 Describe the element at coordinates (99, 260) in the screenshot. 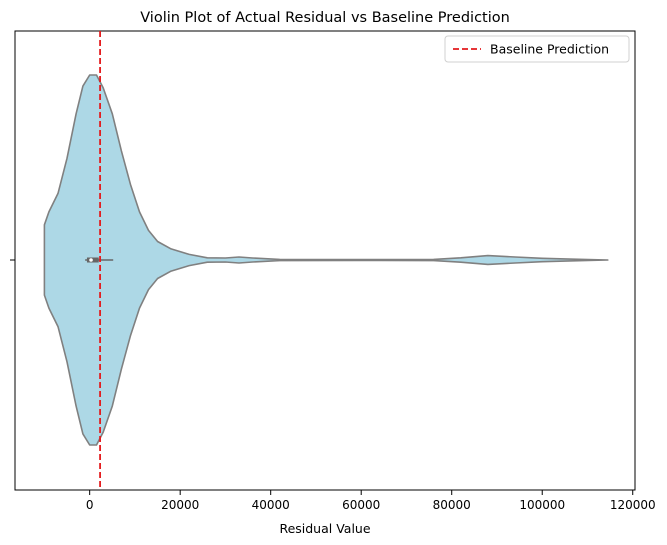

I see `inner-box` at that location.